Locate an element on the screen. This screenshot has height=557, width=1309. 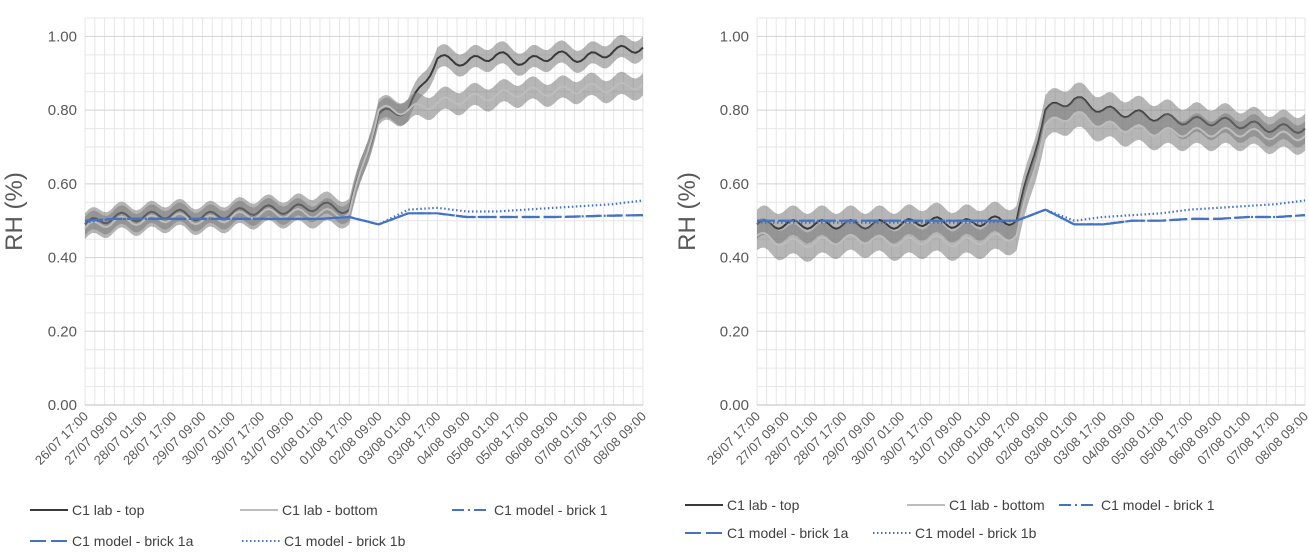
series-uncertainty-band is located at coordinates (364, 155).